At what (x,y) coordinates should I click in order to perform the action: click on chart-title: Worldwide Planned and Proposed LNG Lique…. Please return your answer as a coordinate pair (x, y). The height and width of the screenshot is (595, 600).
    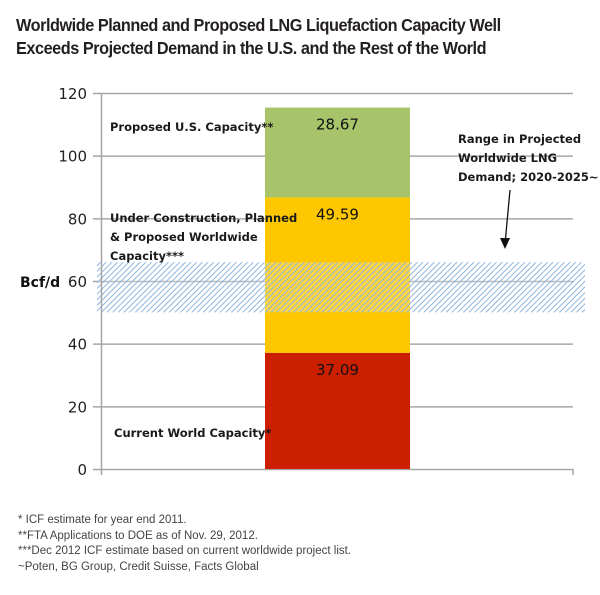
    Looking at the image, I should click on (285, 37).